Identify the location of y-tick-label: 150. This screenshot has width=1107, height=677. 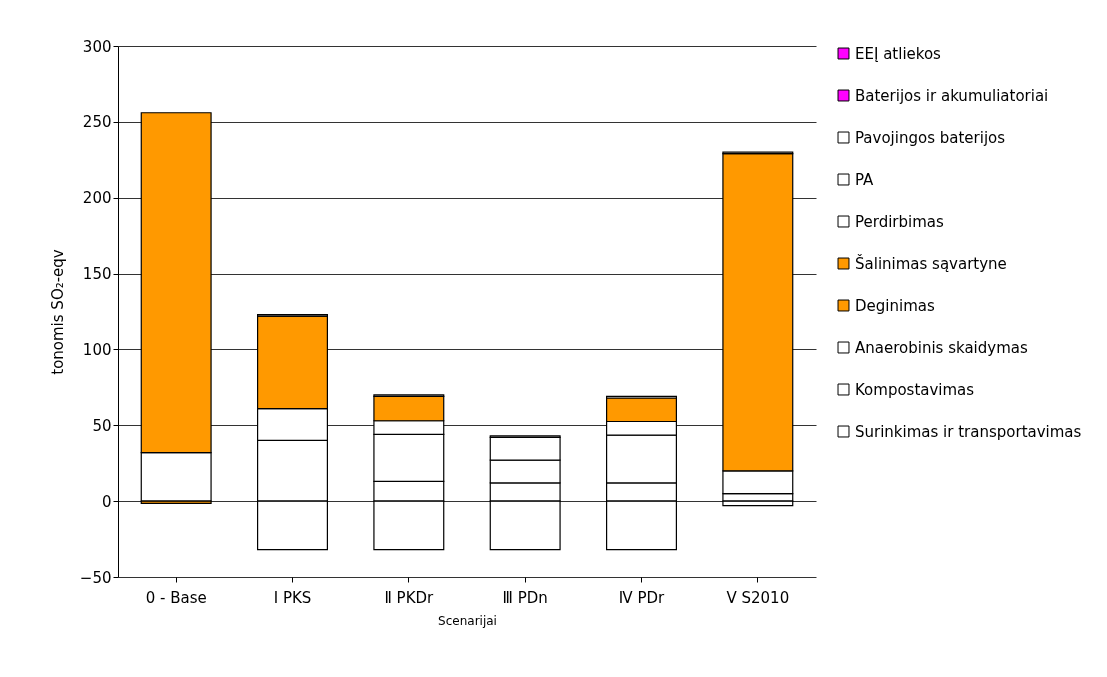
(97, 274).